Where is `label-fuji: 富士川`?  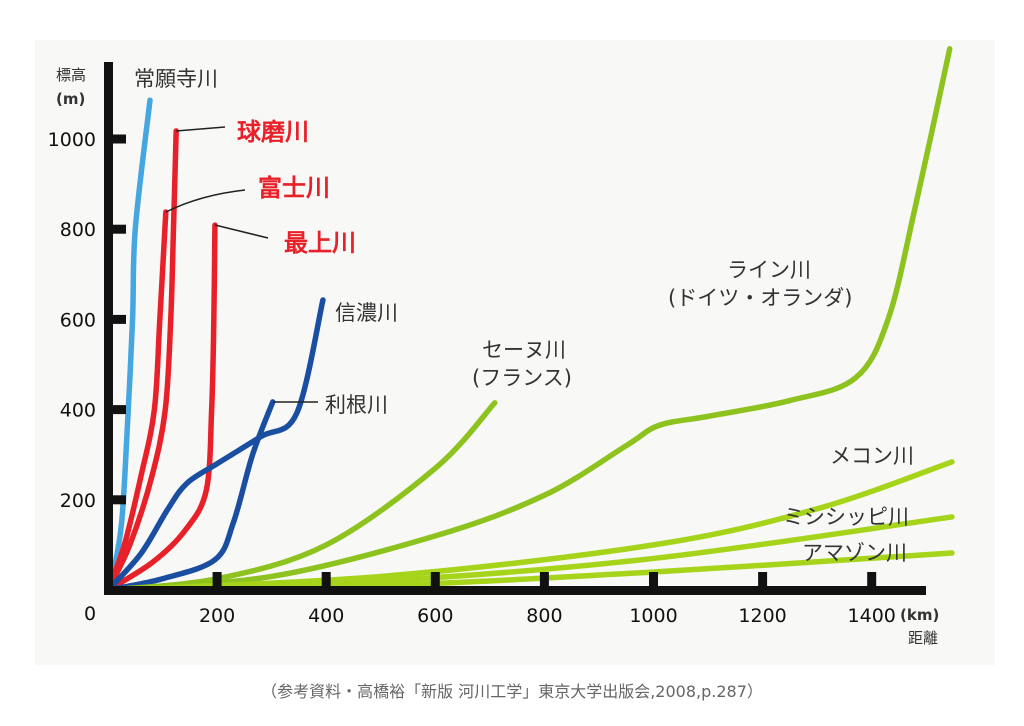 label-fuji: 富士川 is located at coordinates (294, 188).